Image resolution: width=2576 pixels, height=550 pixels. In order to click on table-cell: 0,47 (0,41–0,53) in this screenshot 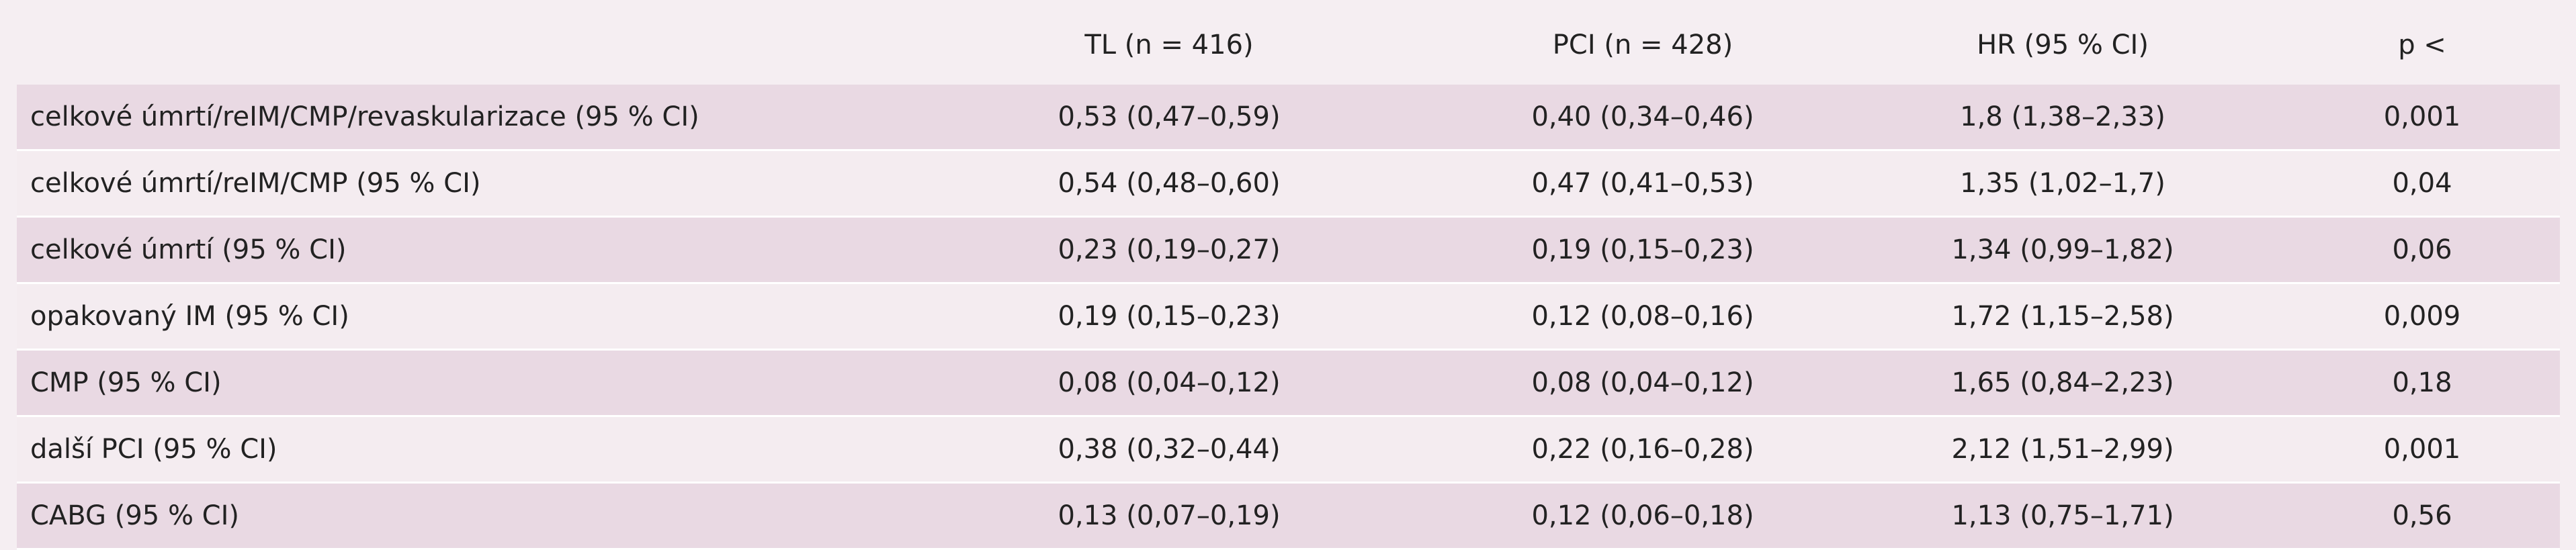, I will do `click(1643, 184)`.